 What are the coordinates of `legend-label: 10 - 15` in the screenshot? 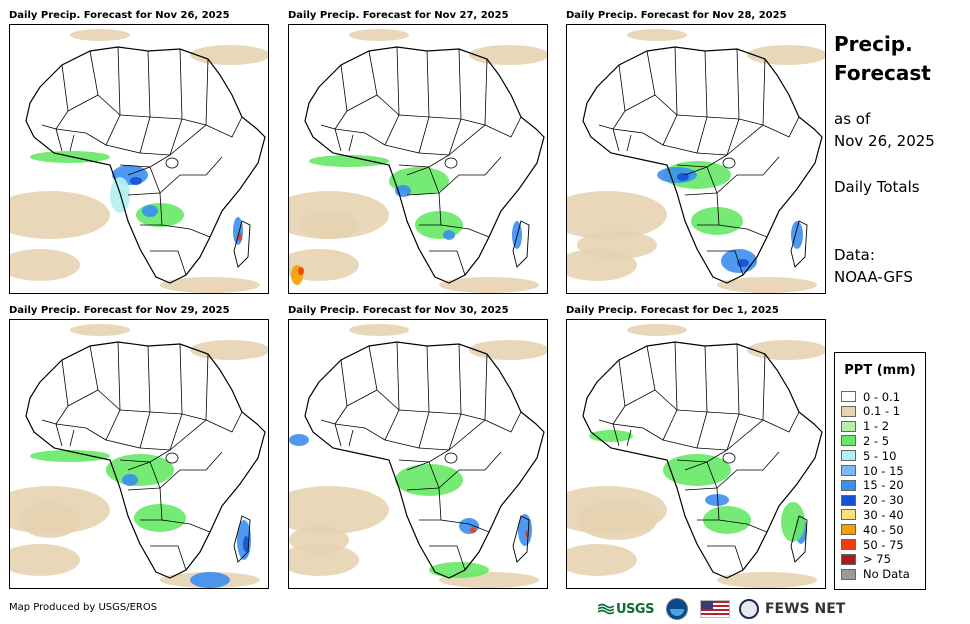 It's located at (883, 470).